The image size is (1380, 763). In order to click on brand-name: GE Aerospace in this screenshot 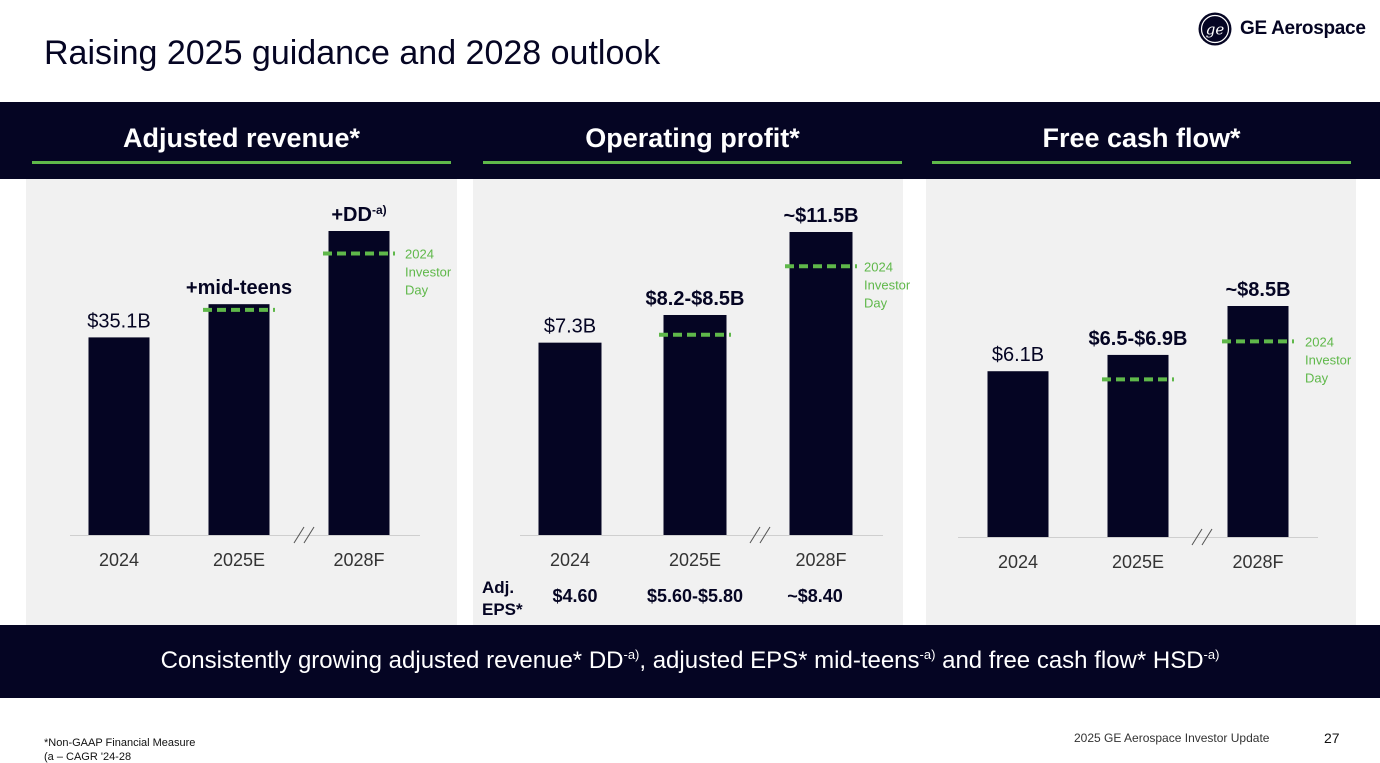, I will do `click(1303, 28)`.